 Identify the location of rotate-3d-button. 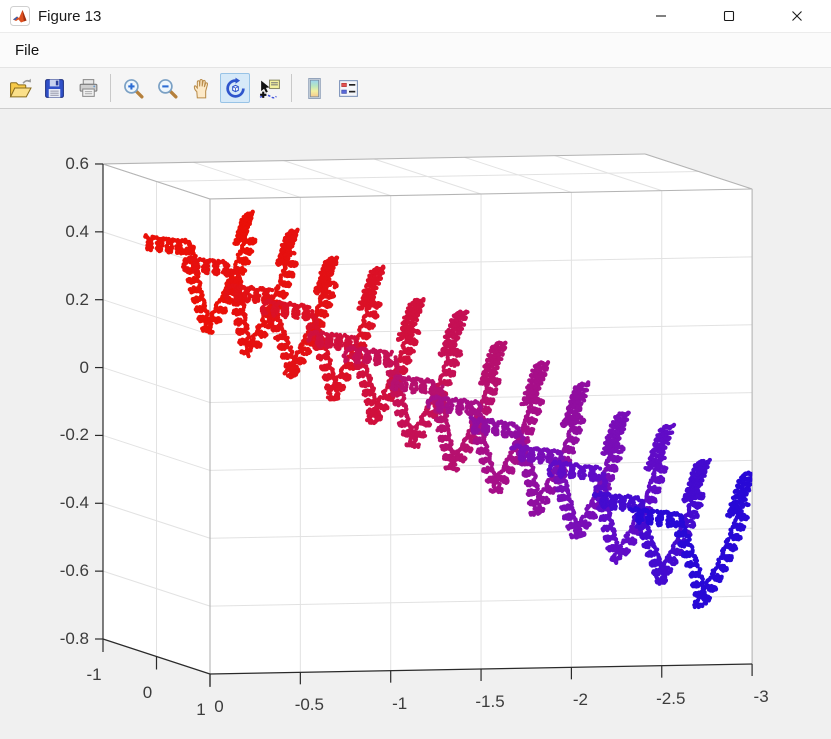
(235, 88).